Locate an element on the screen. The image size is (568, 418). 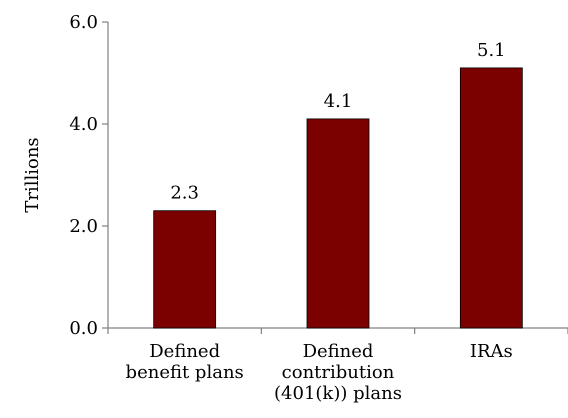
x-category-label-line: IRAs is located at coordinates (491, 351).